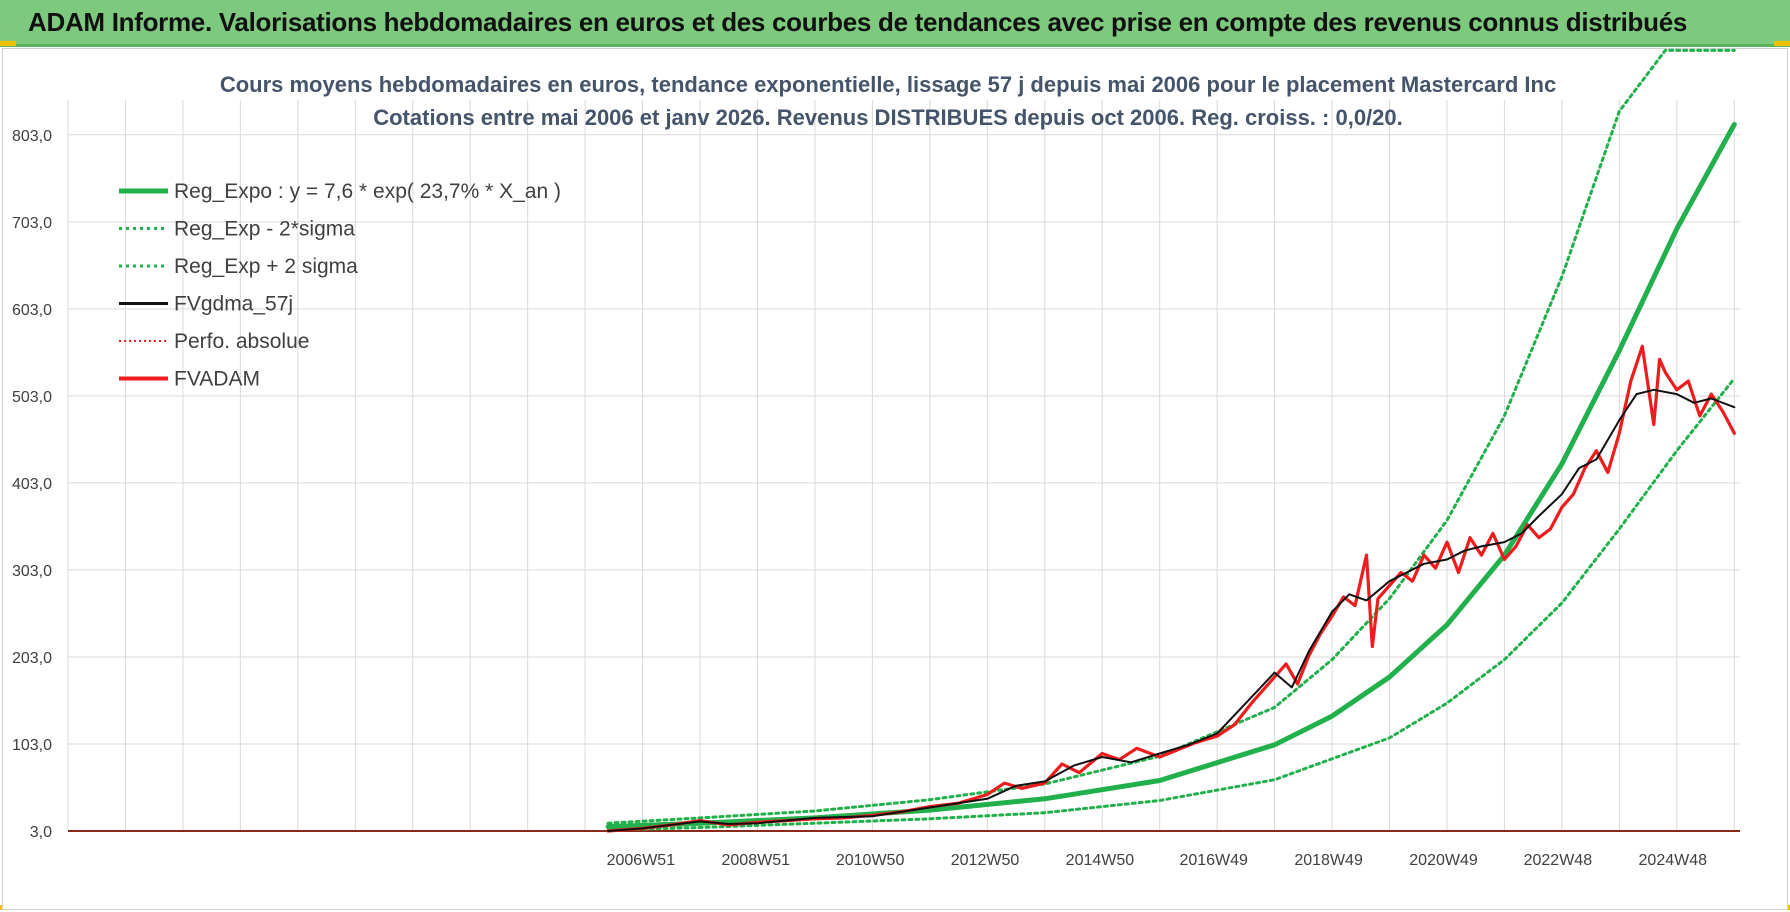  Describe the element at coordinates (266, 266) in the screenshot. I see `legend-label: Reg_Exp + 2 sigma` at that location.